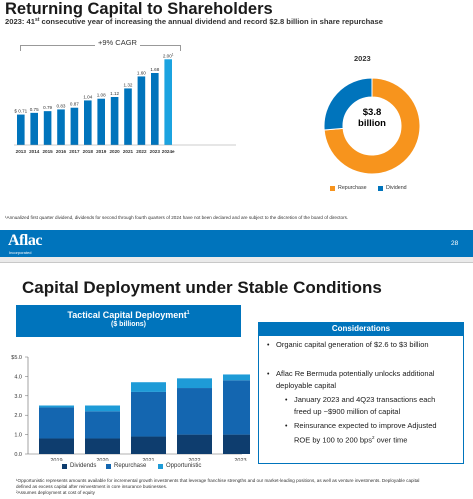  I want to click on slide-title: Returning Capital to Shareholders, so click(139, 9).